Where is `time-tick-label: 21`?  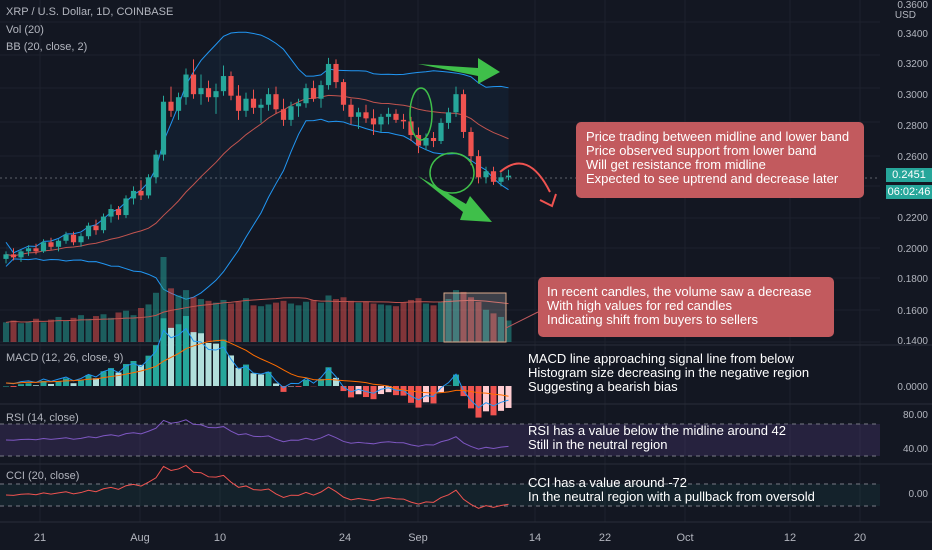 time-tick-label: 21 is located at coordinates (40, 538).